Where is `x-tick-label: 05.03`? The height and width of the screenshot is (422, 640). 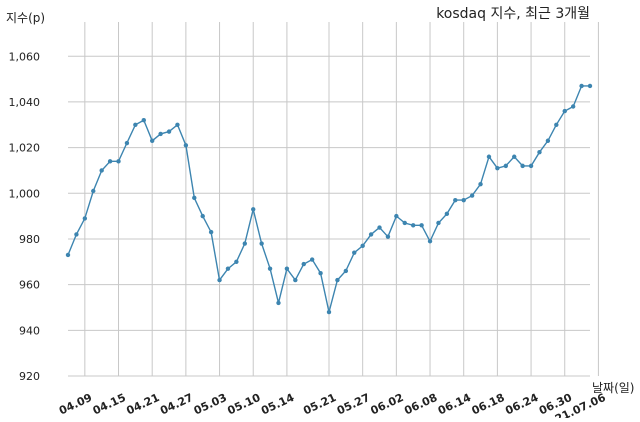
x-tick-label: 05.03 is located at coordinates (210, 404).